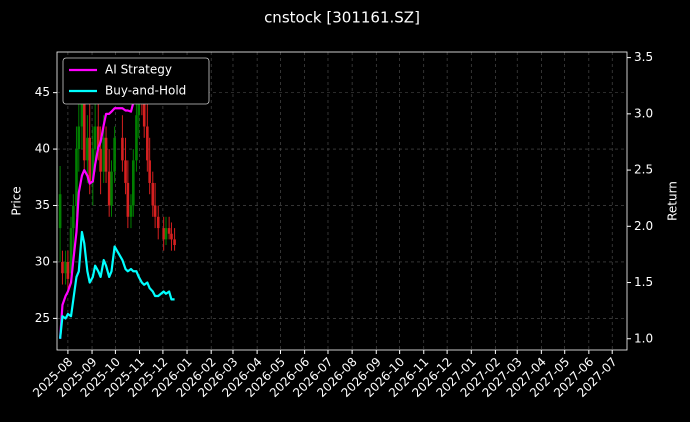 The width and height of the screenshot is (690, 422). I want to click on chart-title: cnstock [301161.SZ], so click(342, 18).